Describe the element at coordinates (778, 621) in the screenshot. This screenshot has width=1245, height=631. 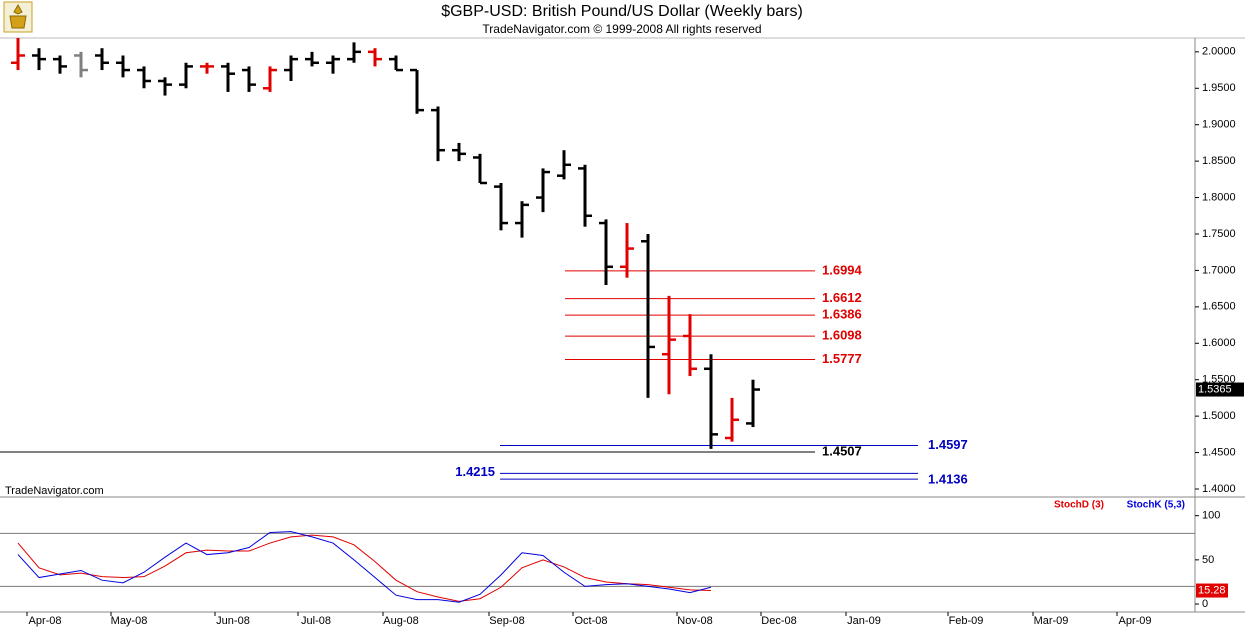
I see `x-tick-label: Dec-08` at that location.